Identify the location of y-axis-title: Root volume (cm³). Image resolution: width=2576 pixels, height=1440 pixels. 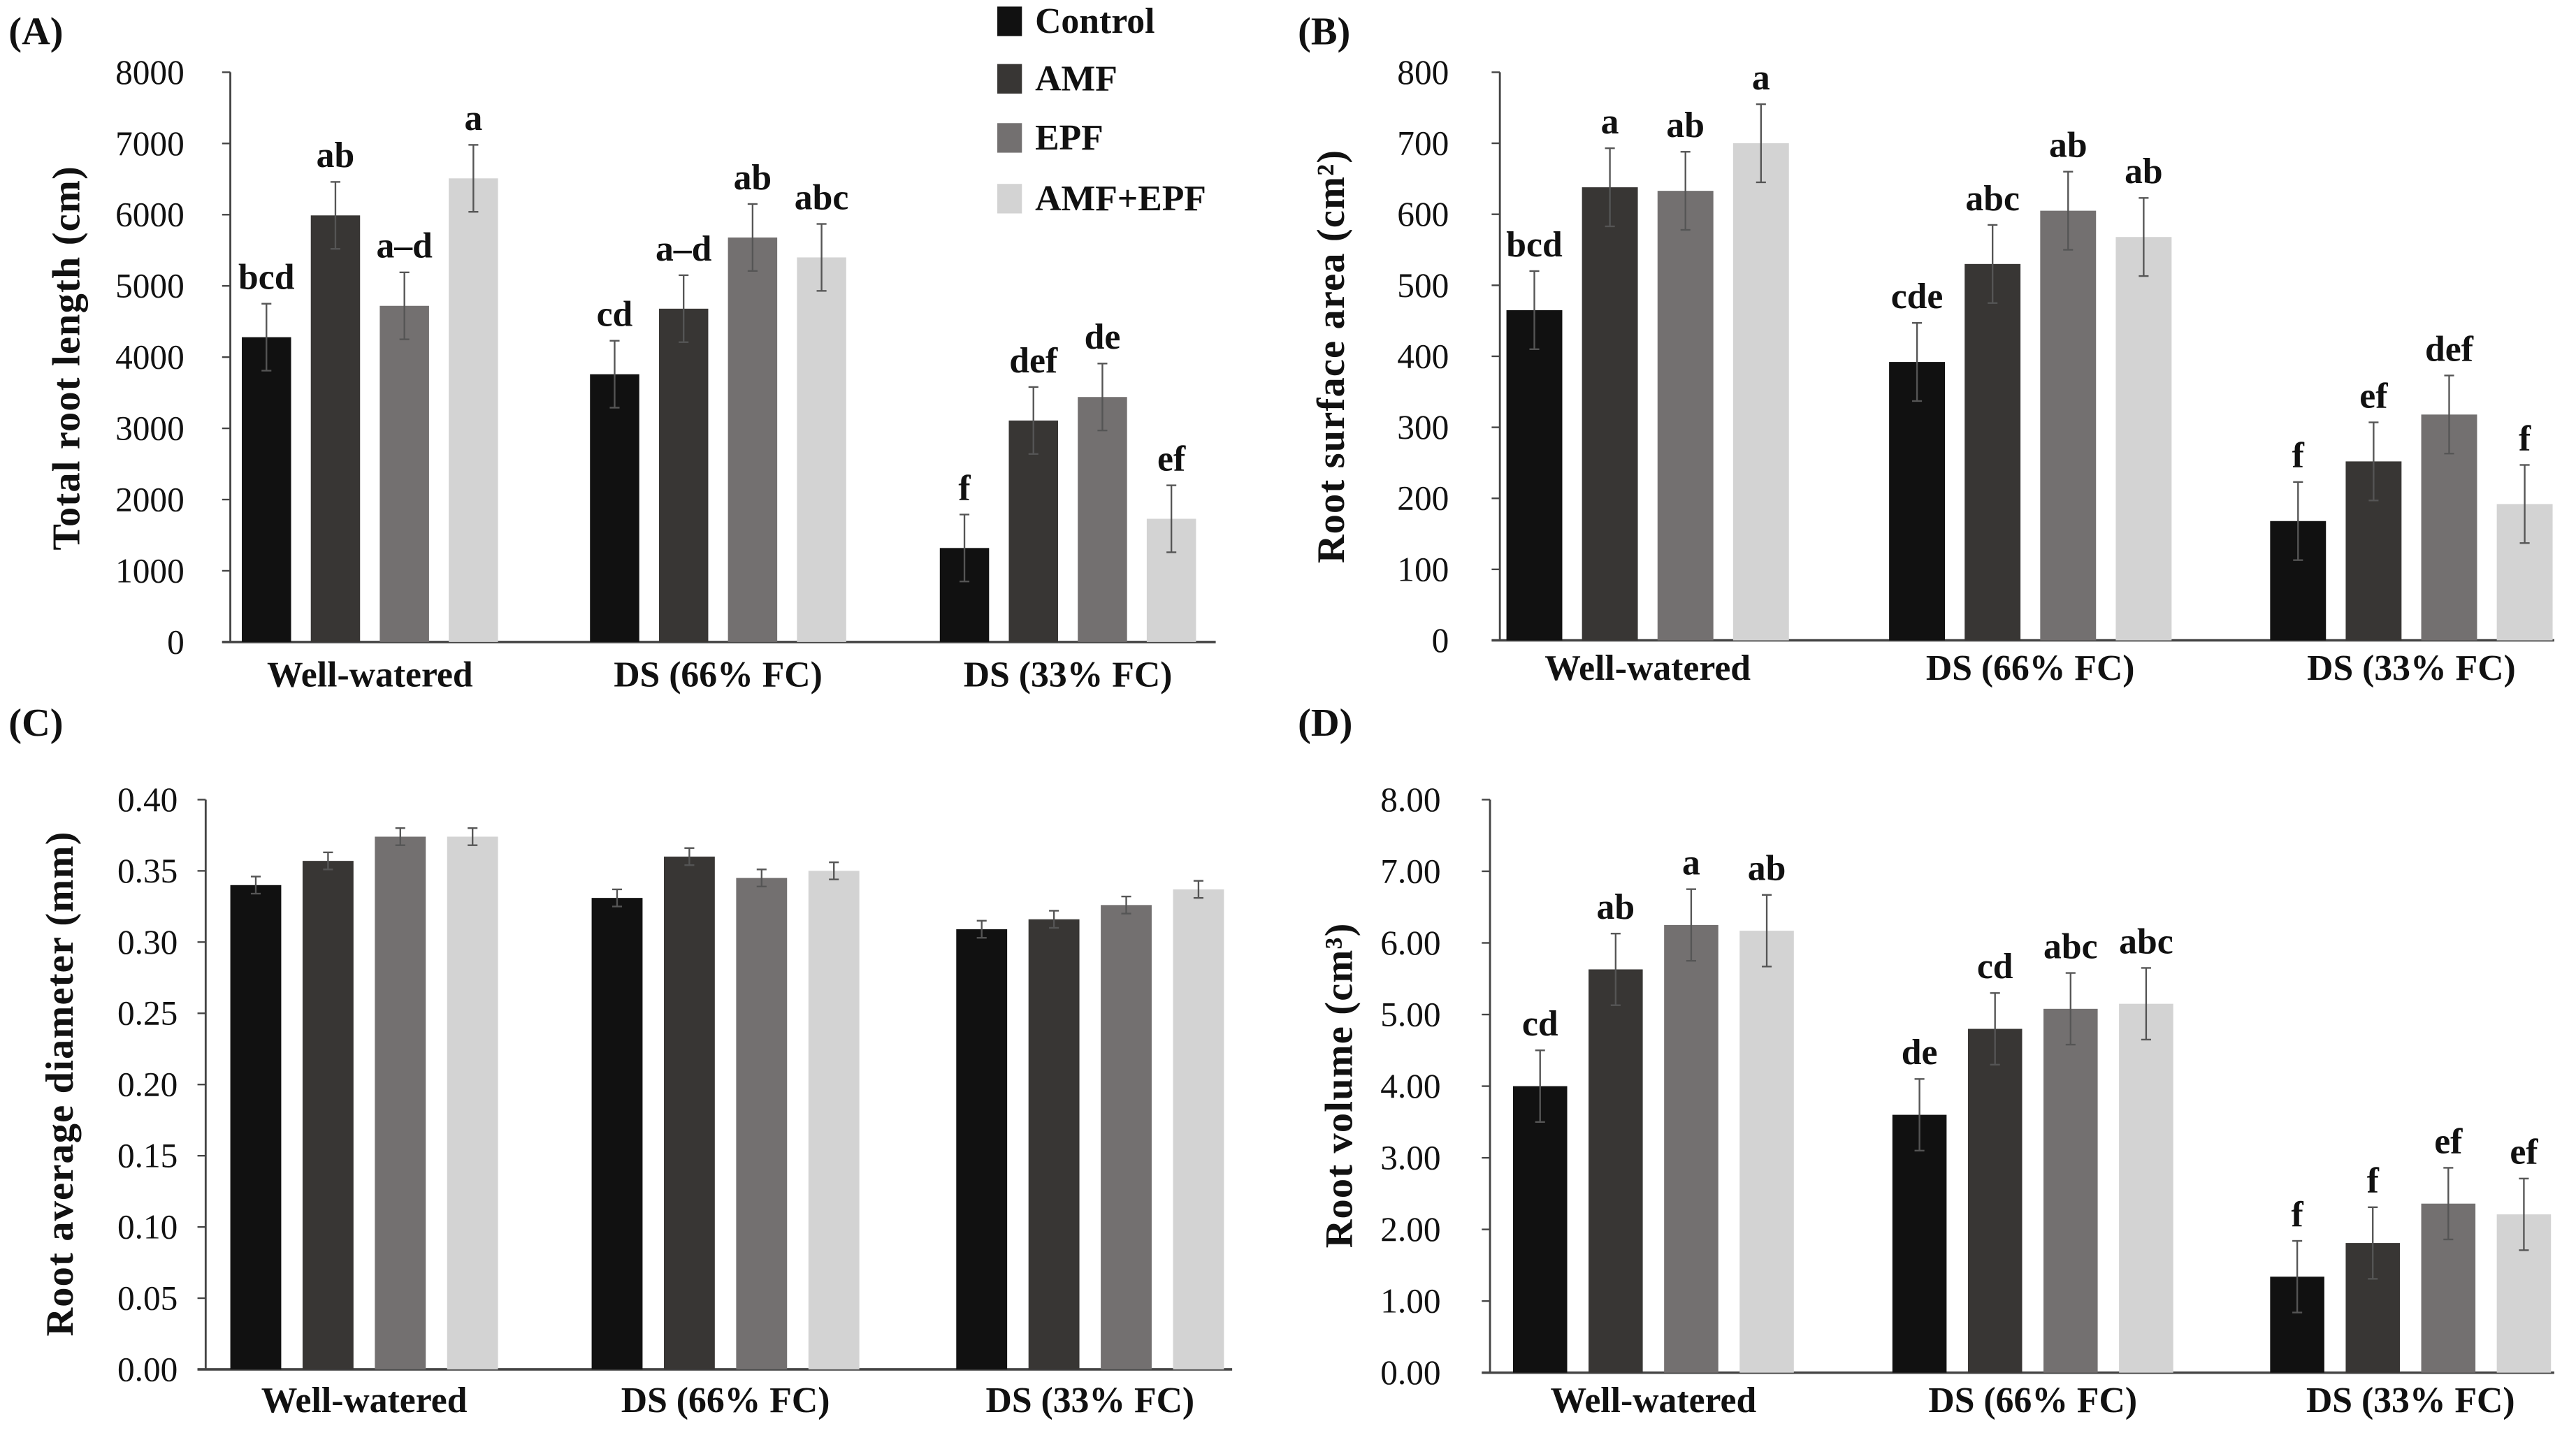
(1339, 1085).